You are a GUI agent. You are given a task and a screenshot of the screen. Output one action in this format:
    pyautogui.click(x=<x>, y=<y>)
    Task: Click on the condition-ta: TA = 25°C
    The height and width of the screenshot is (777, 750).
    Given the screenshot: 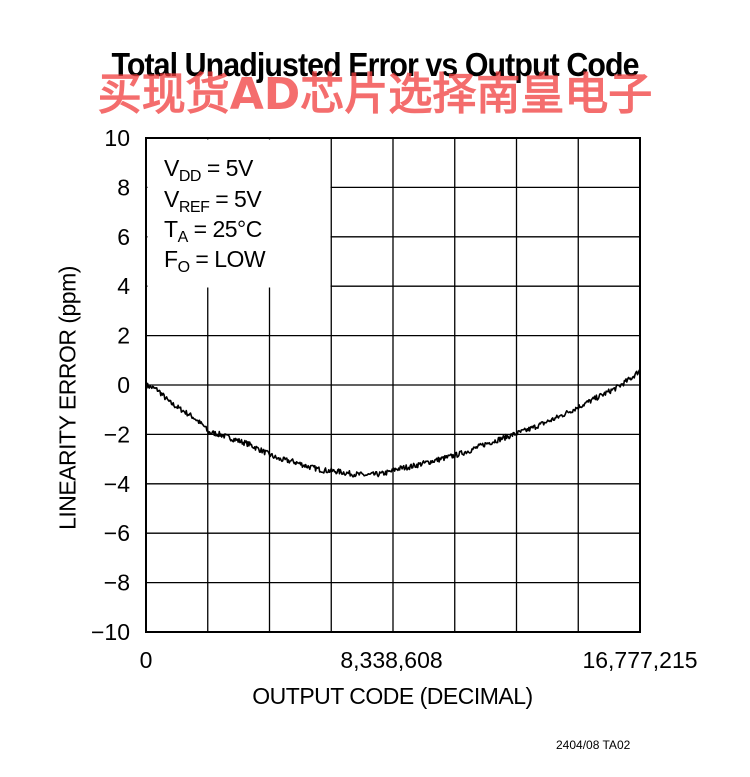 What is the action you would take?
    pyautogui.click(x=213, y=231)
    